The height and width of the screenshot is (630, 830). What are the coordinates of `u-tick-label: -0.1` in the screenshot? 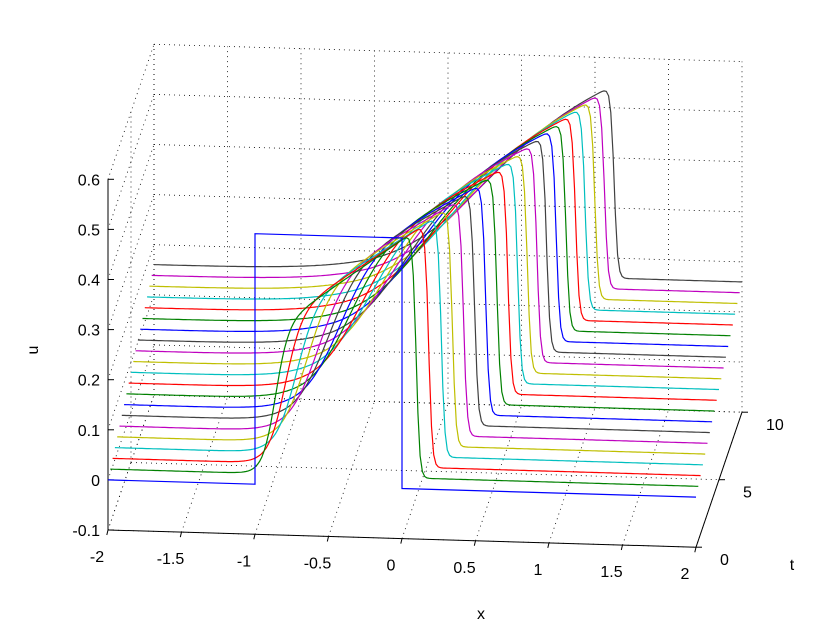 It's located at (86, 531).